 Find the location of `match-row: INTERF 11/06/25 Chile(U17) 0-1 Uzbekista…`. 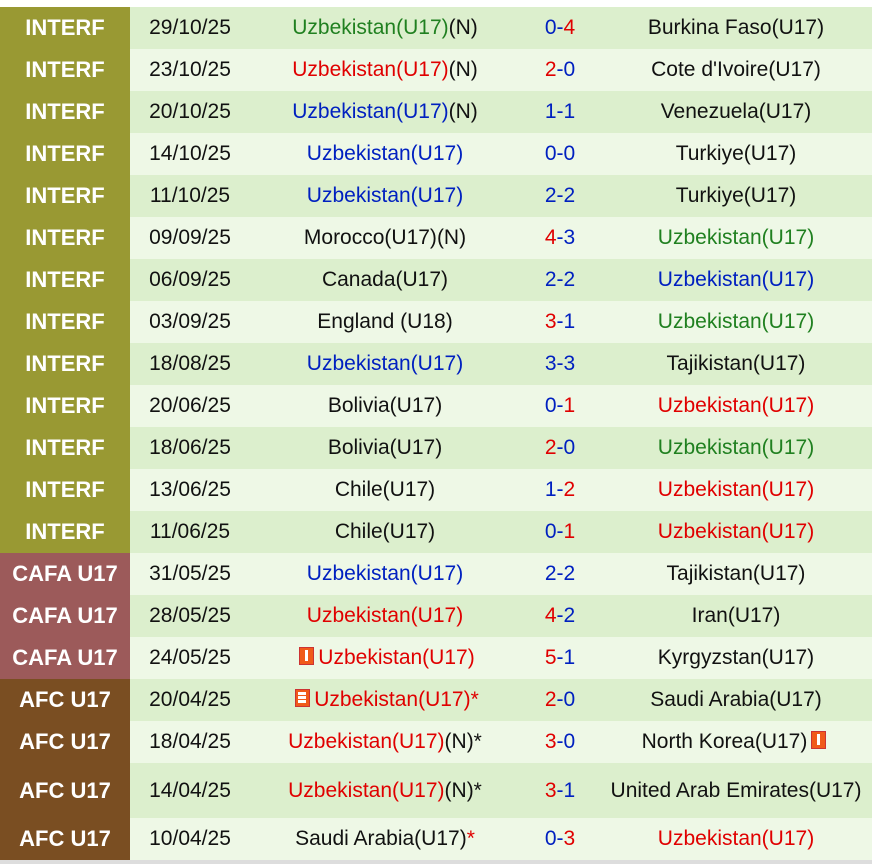

match-row: INTERF 11/06/25 Chile(U17) 0-1 Uzbekista… is located at coordinates (436, 532).